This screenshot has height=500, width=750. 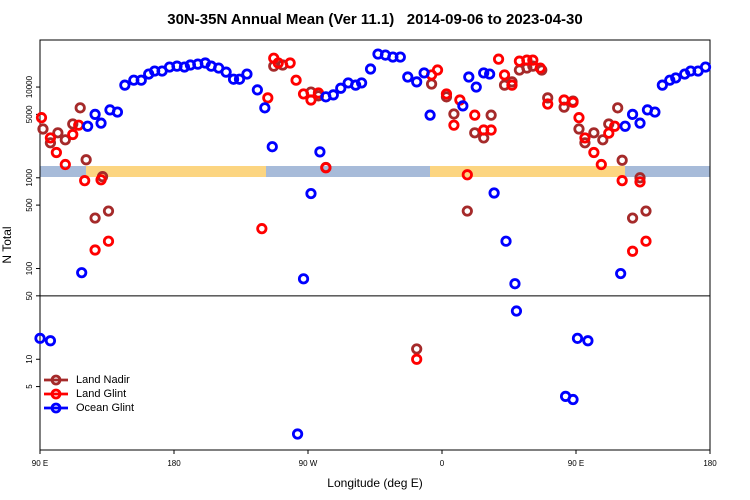 What do you see at coordinates (29, 268) in the screenshot?
I see `y-tick-label: 100` at bounding box center [29, 268].